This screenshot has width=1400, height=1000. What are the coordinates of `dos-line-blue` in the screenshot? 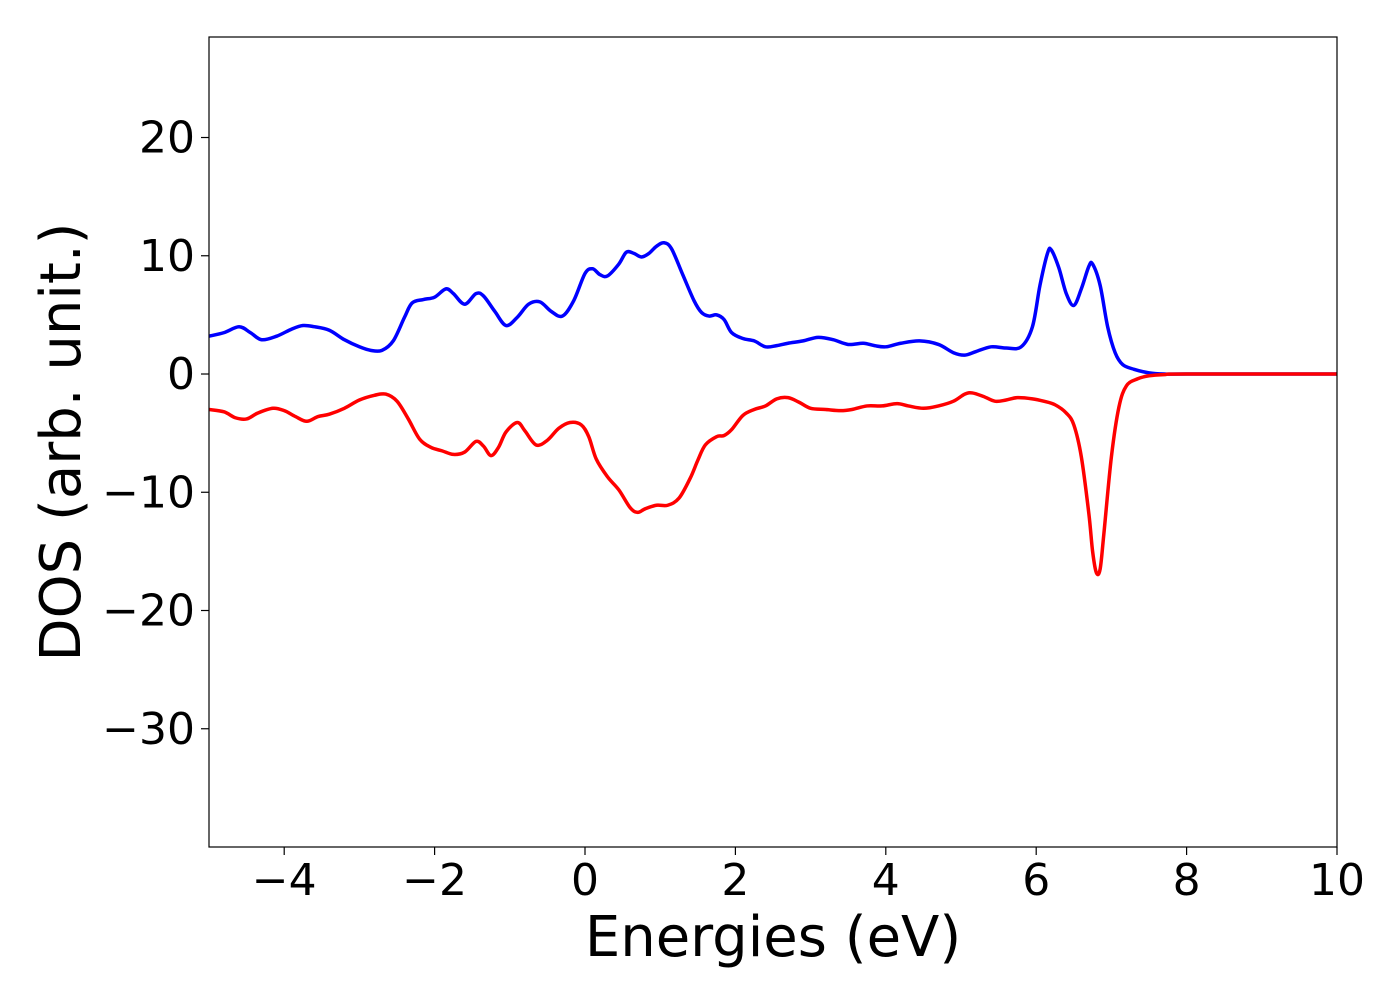 It's located at (773, 308).